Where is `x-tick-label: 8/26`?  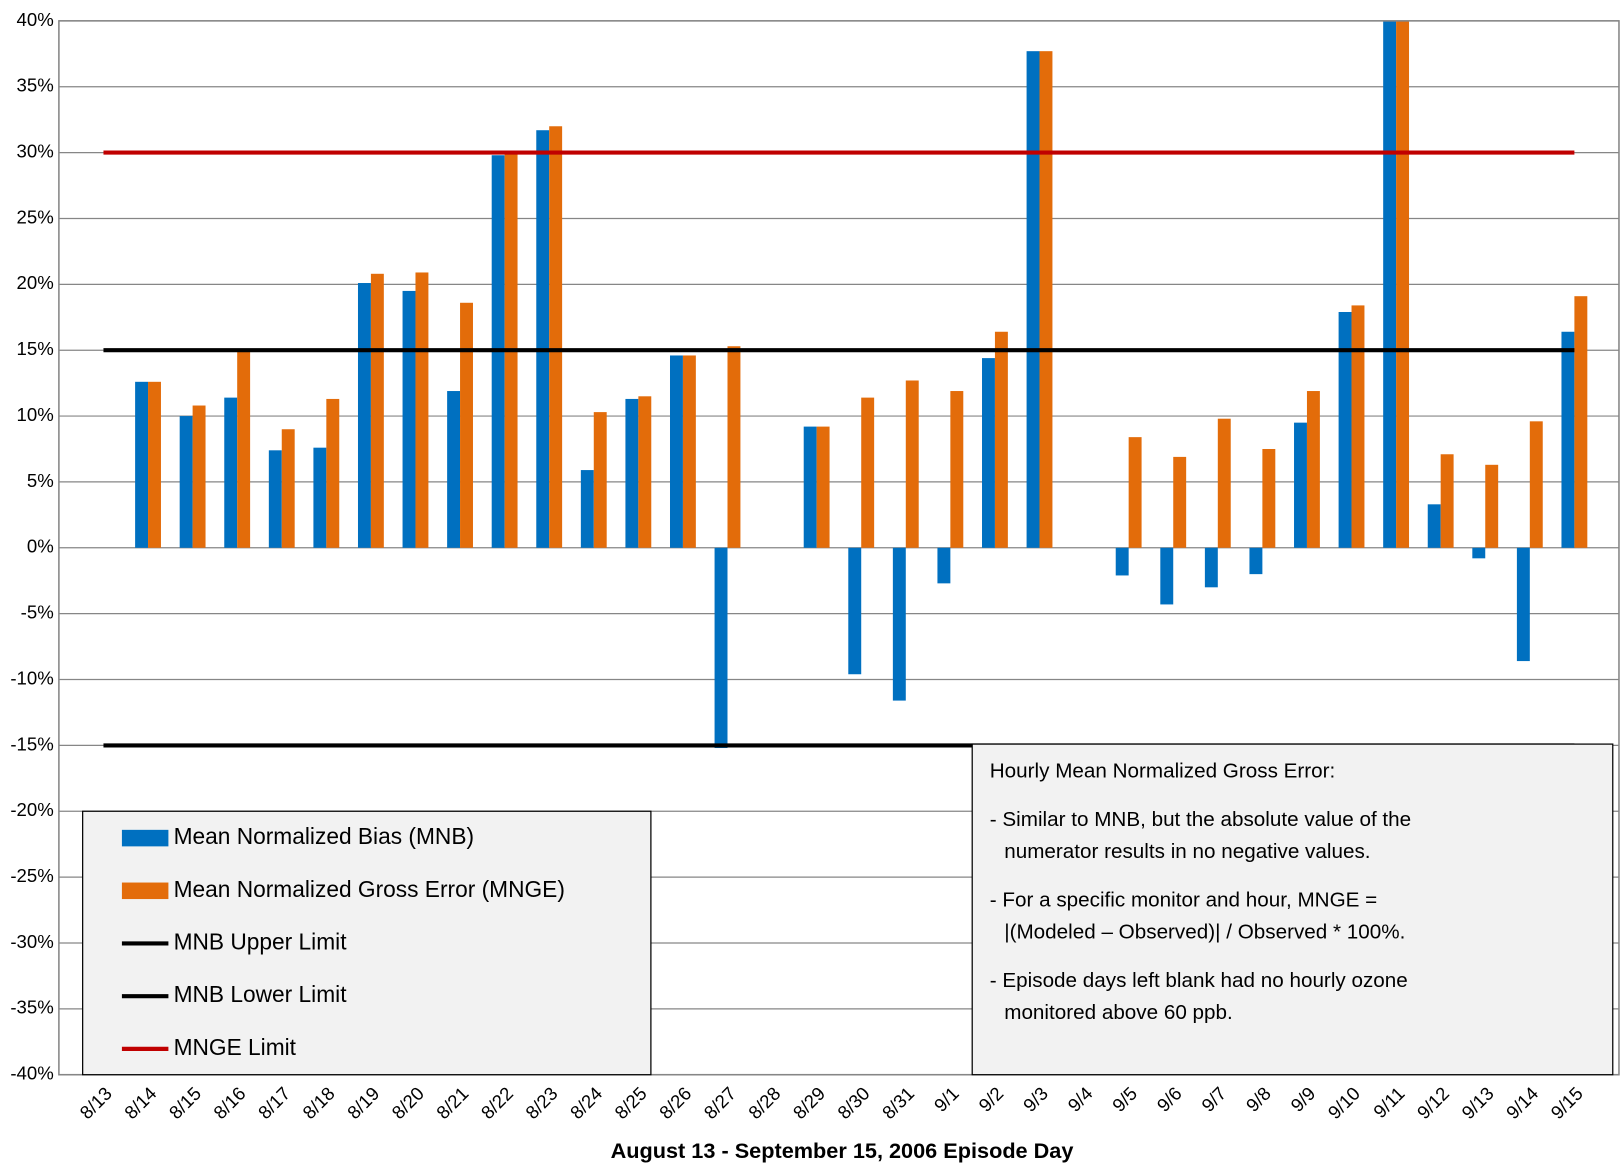
x-tick-label: 8/26 is located at coordinates (675, 1103).